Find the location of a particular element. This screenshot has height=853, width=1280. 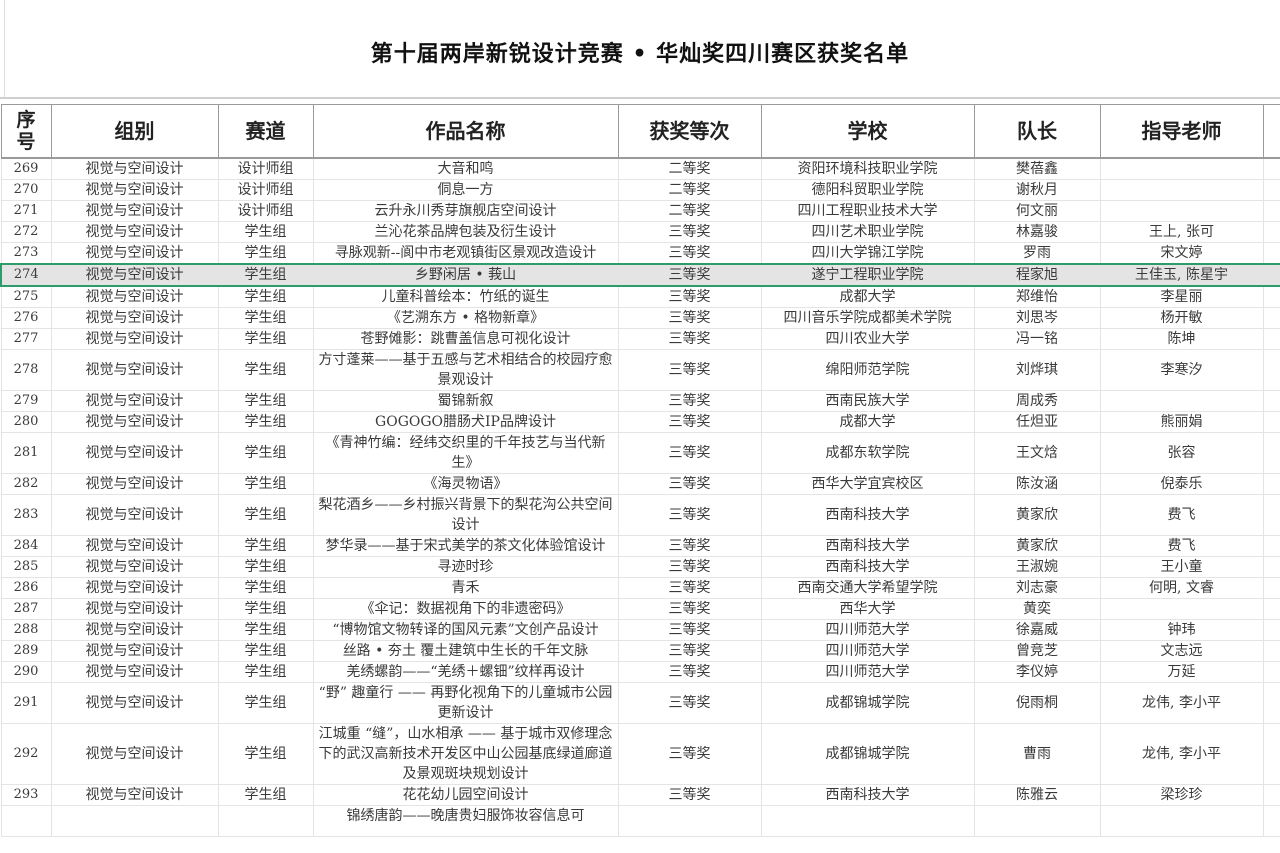

cell-no: 280 is located at coordinates (26, 422).